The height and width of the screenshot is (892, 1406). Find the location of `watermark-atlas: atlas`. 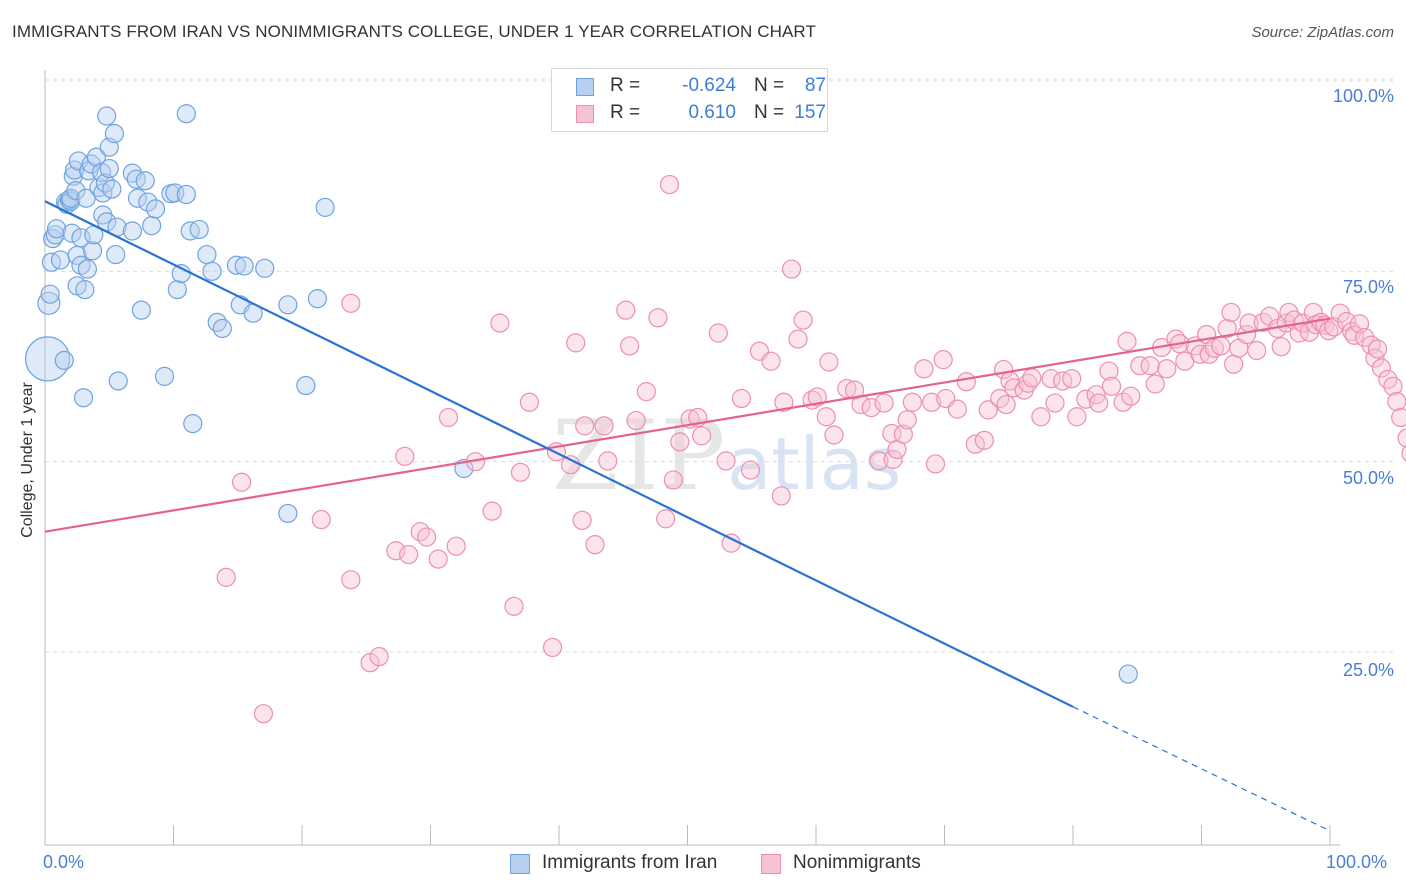

watermark-atlas: atlas is located at coordinates (814, 464).